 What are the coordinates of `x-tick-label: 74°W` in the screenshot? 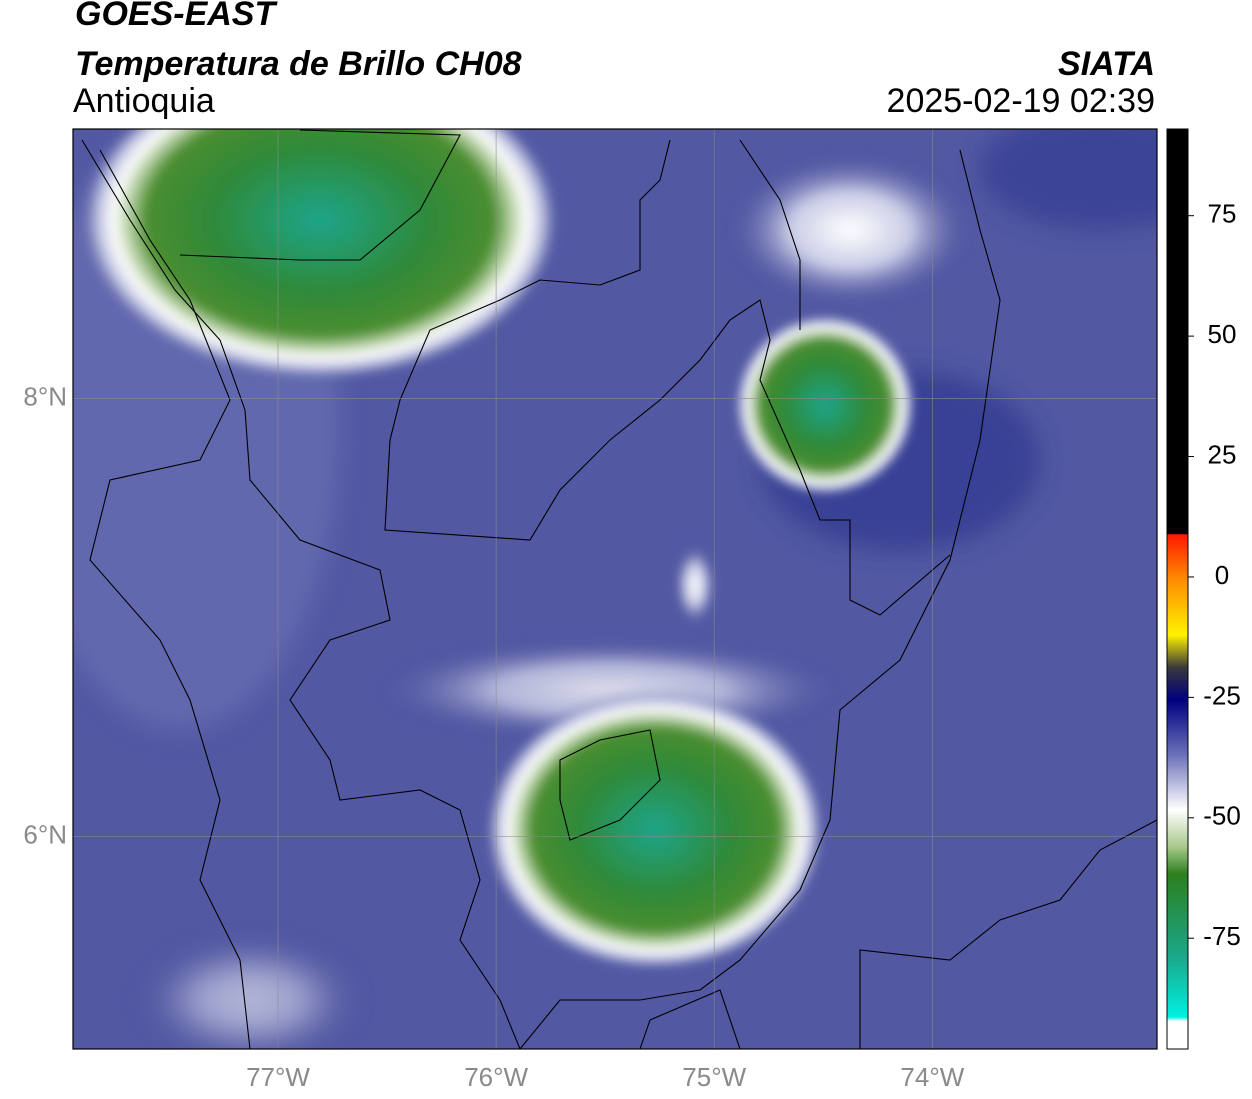 It's located at (932, 1077).